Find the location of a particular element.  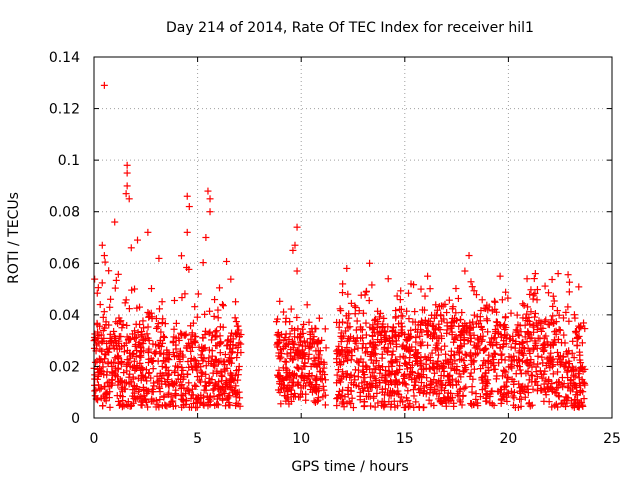

x-tick-label: 5 is located at coordinates (197, 439).